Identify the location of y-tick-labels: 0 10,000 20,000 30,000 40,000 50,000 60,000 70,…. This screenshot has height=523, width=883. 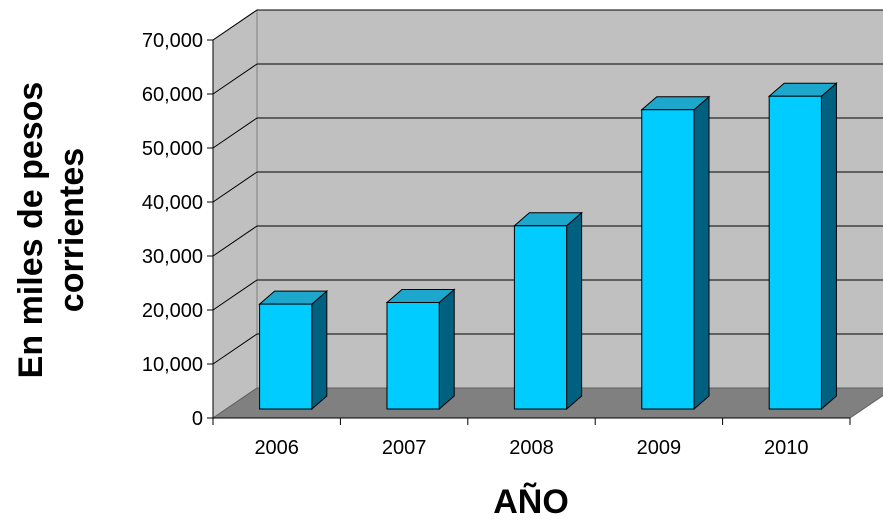
(172, 230).